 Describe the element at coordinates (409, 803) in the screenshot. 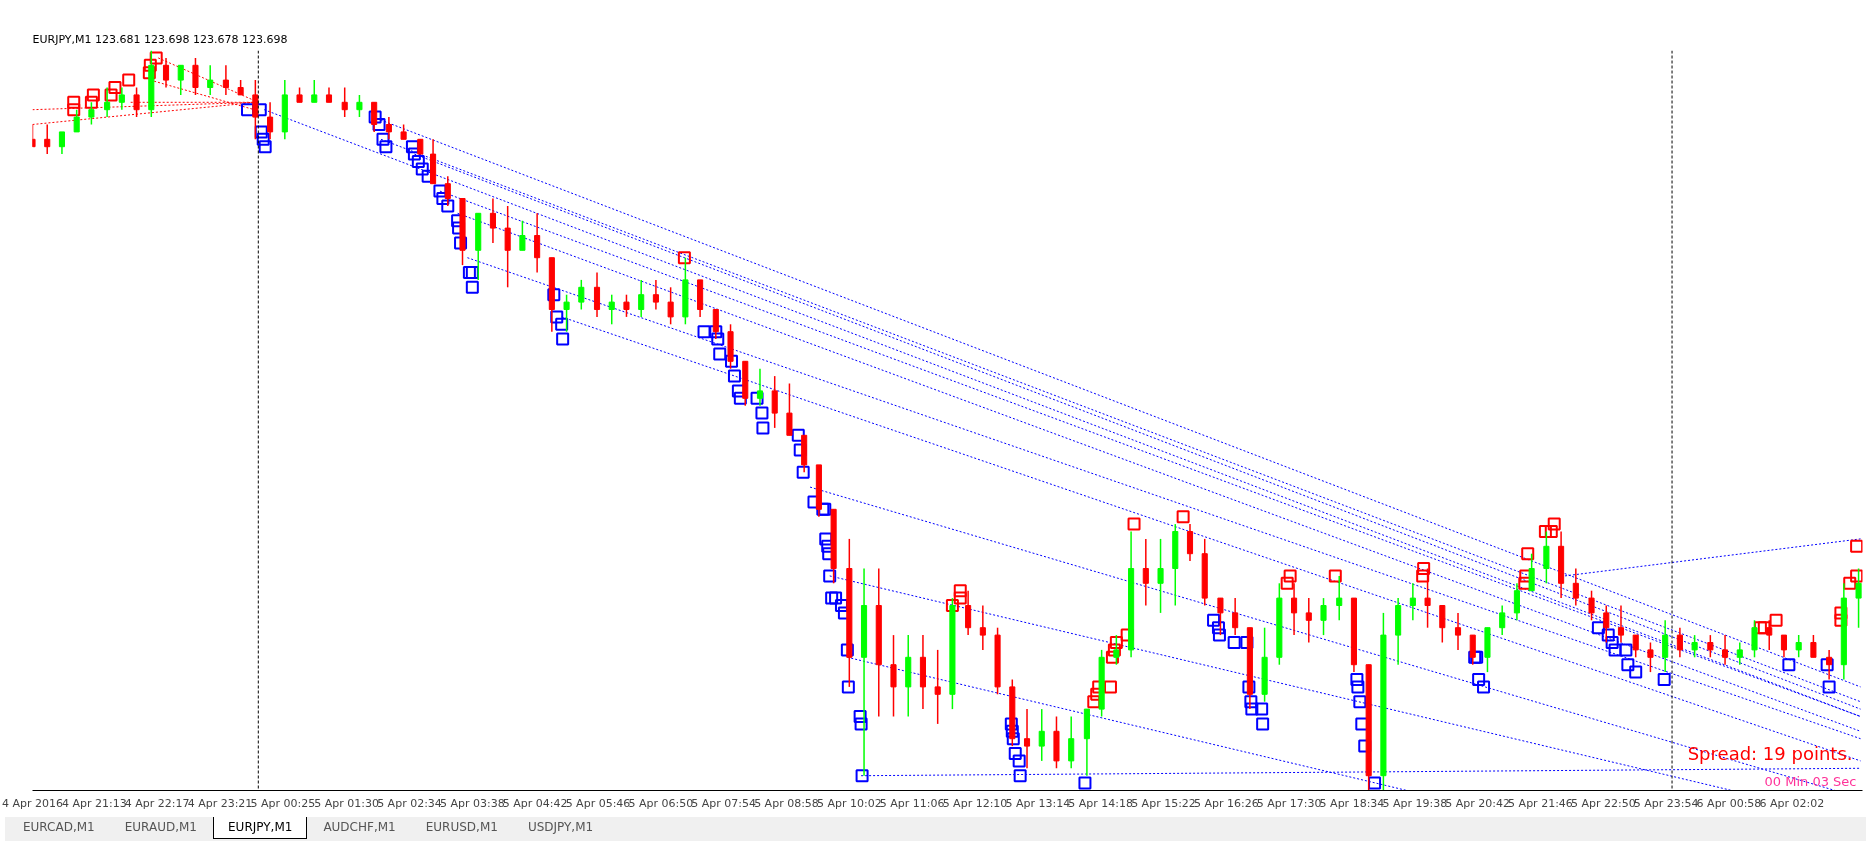

I see `x-tick-label: 5 Apr 02:34` at that location.